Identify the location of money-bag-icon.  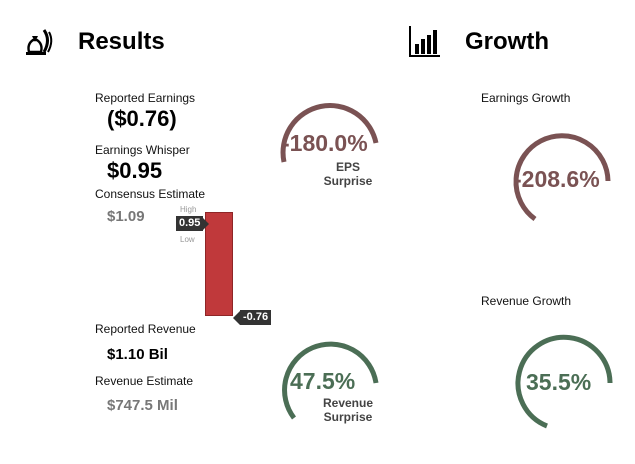
(39, 42).